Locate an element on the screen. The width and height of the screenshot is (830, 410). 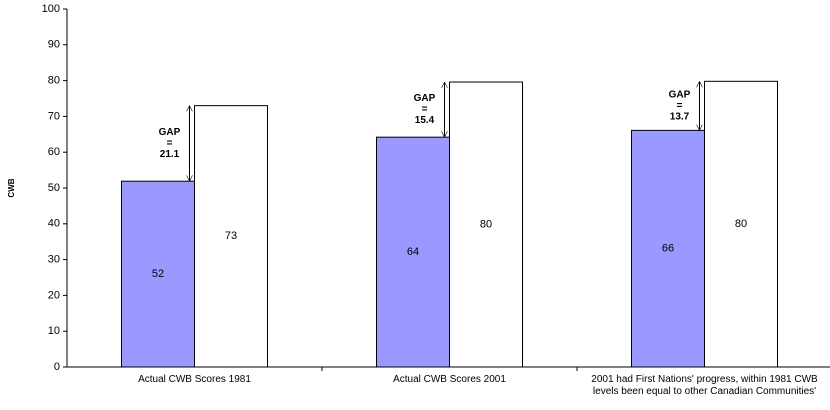
y-tick-label: 30 is located at coordinates (54, 260).